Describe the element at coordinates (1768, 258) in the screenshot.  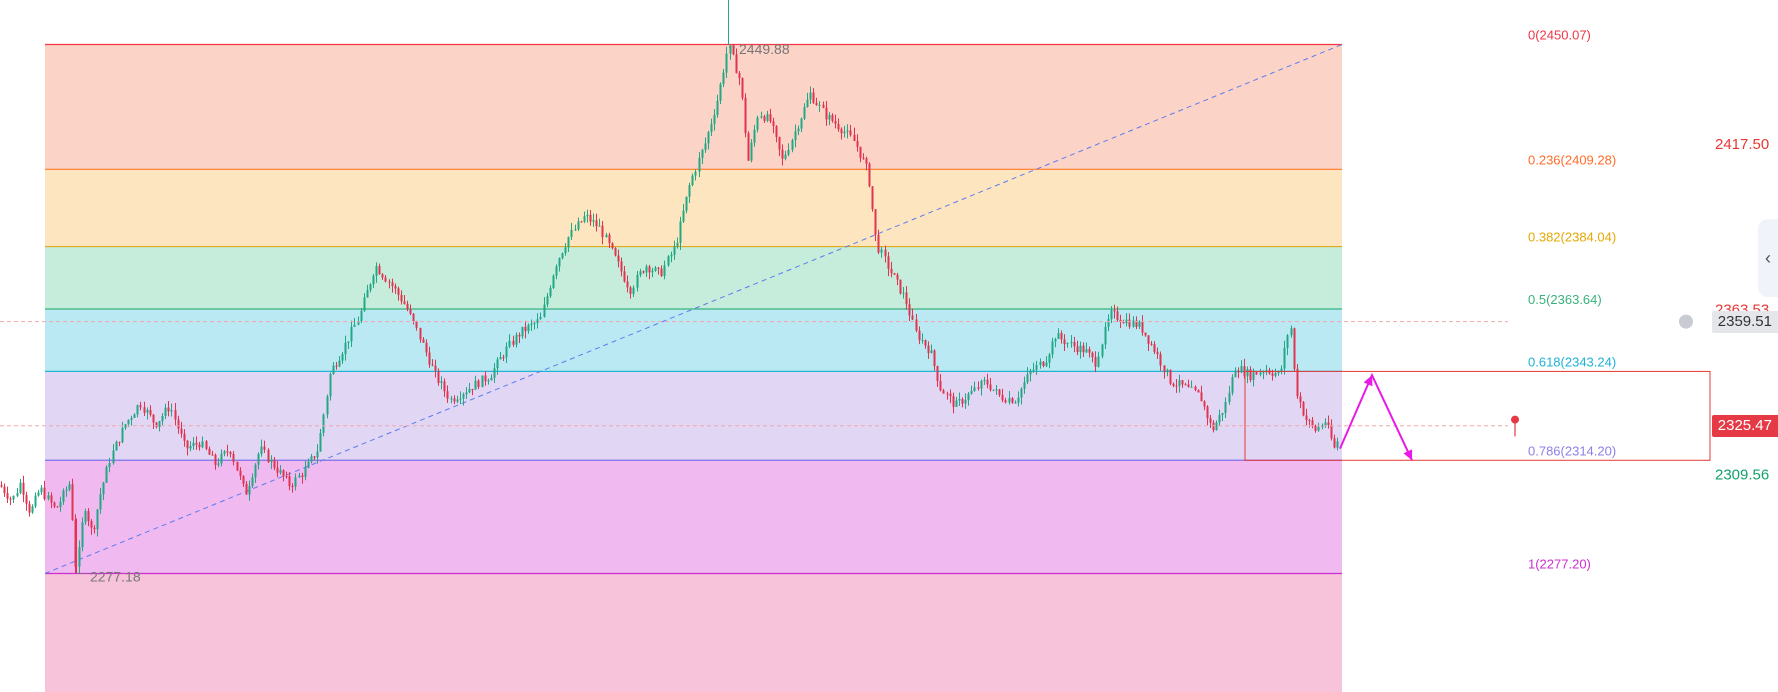
I see `collapse-panel-button: ‹` at that location.